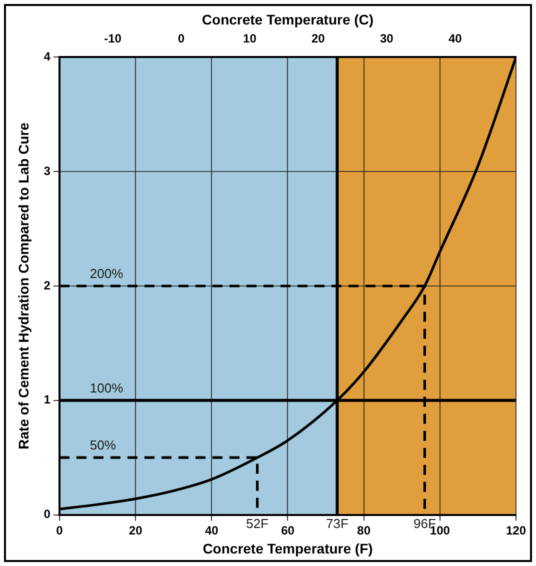  I want to click on y-tick-label: 3, so click(47, 171).